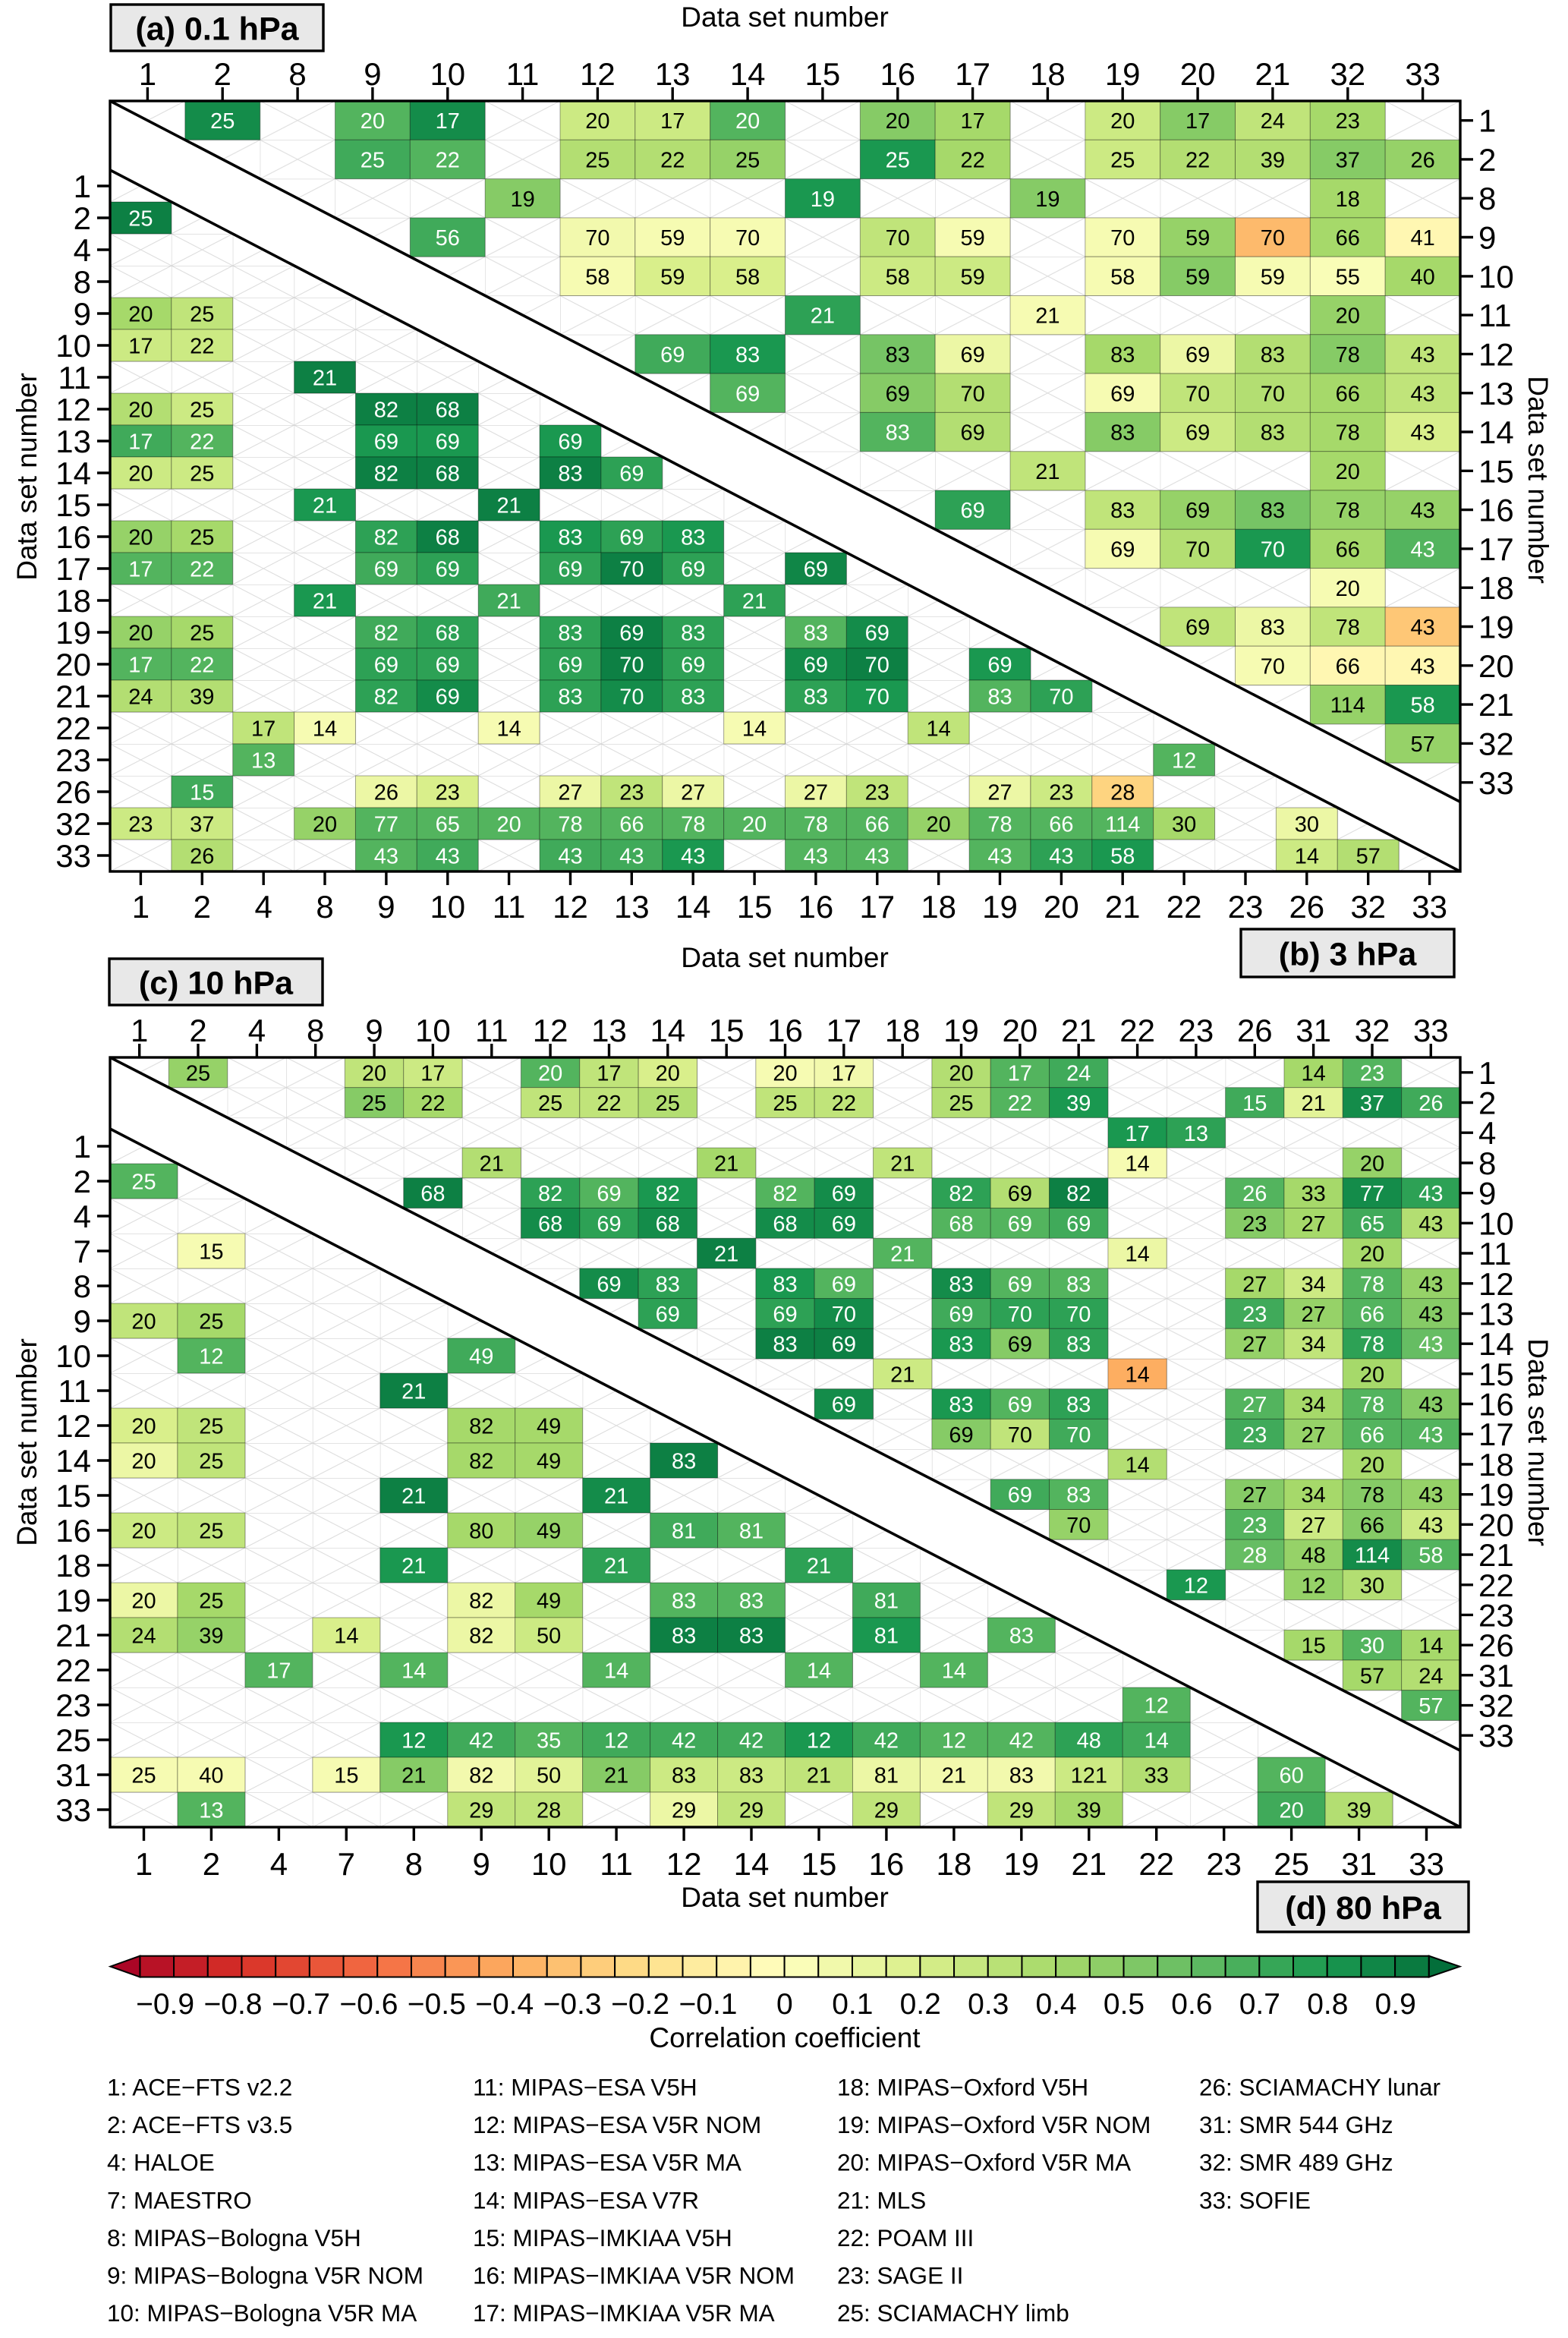 This screenshot has width=1568, height=2338. What do you see at coordinates (234, 2237) in the screenshot?
I see `svg-text: 8: MIPAS−Bologna V5H` at bounding box center [234, 2237].